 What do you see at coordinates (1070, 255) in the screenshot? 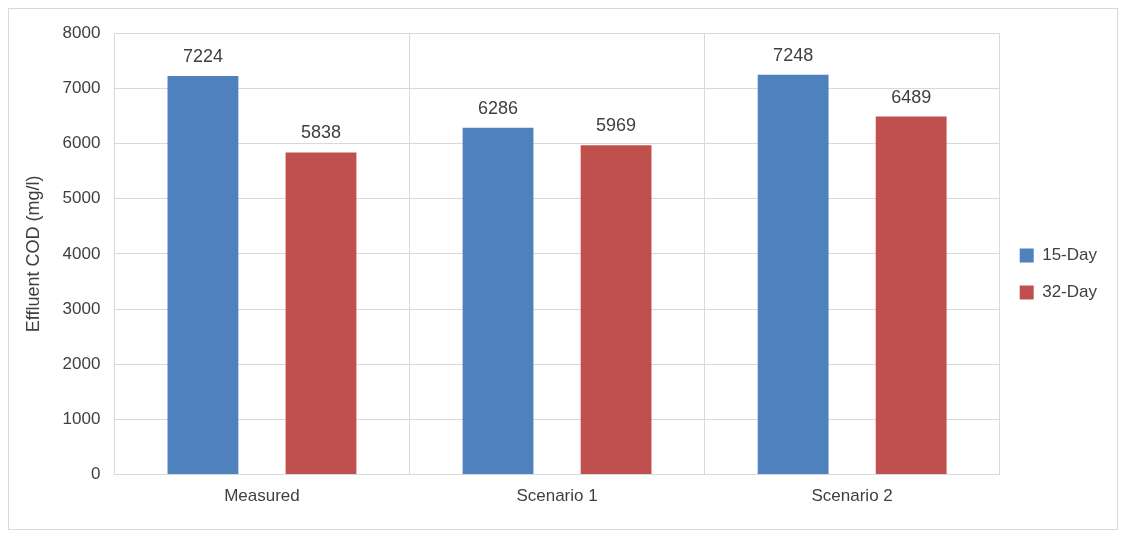
I see `legend-label: 15-Day` at bounding box center [1070, 255].